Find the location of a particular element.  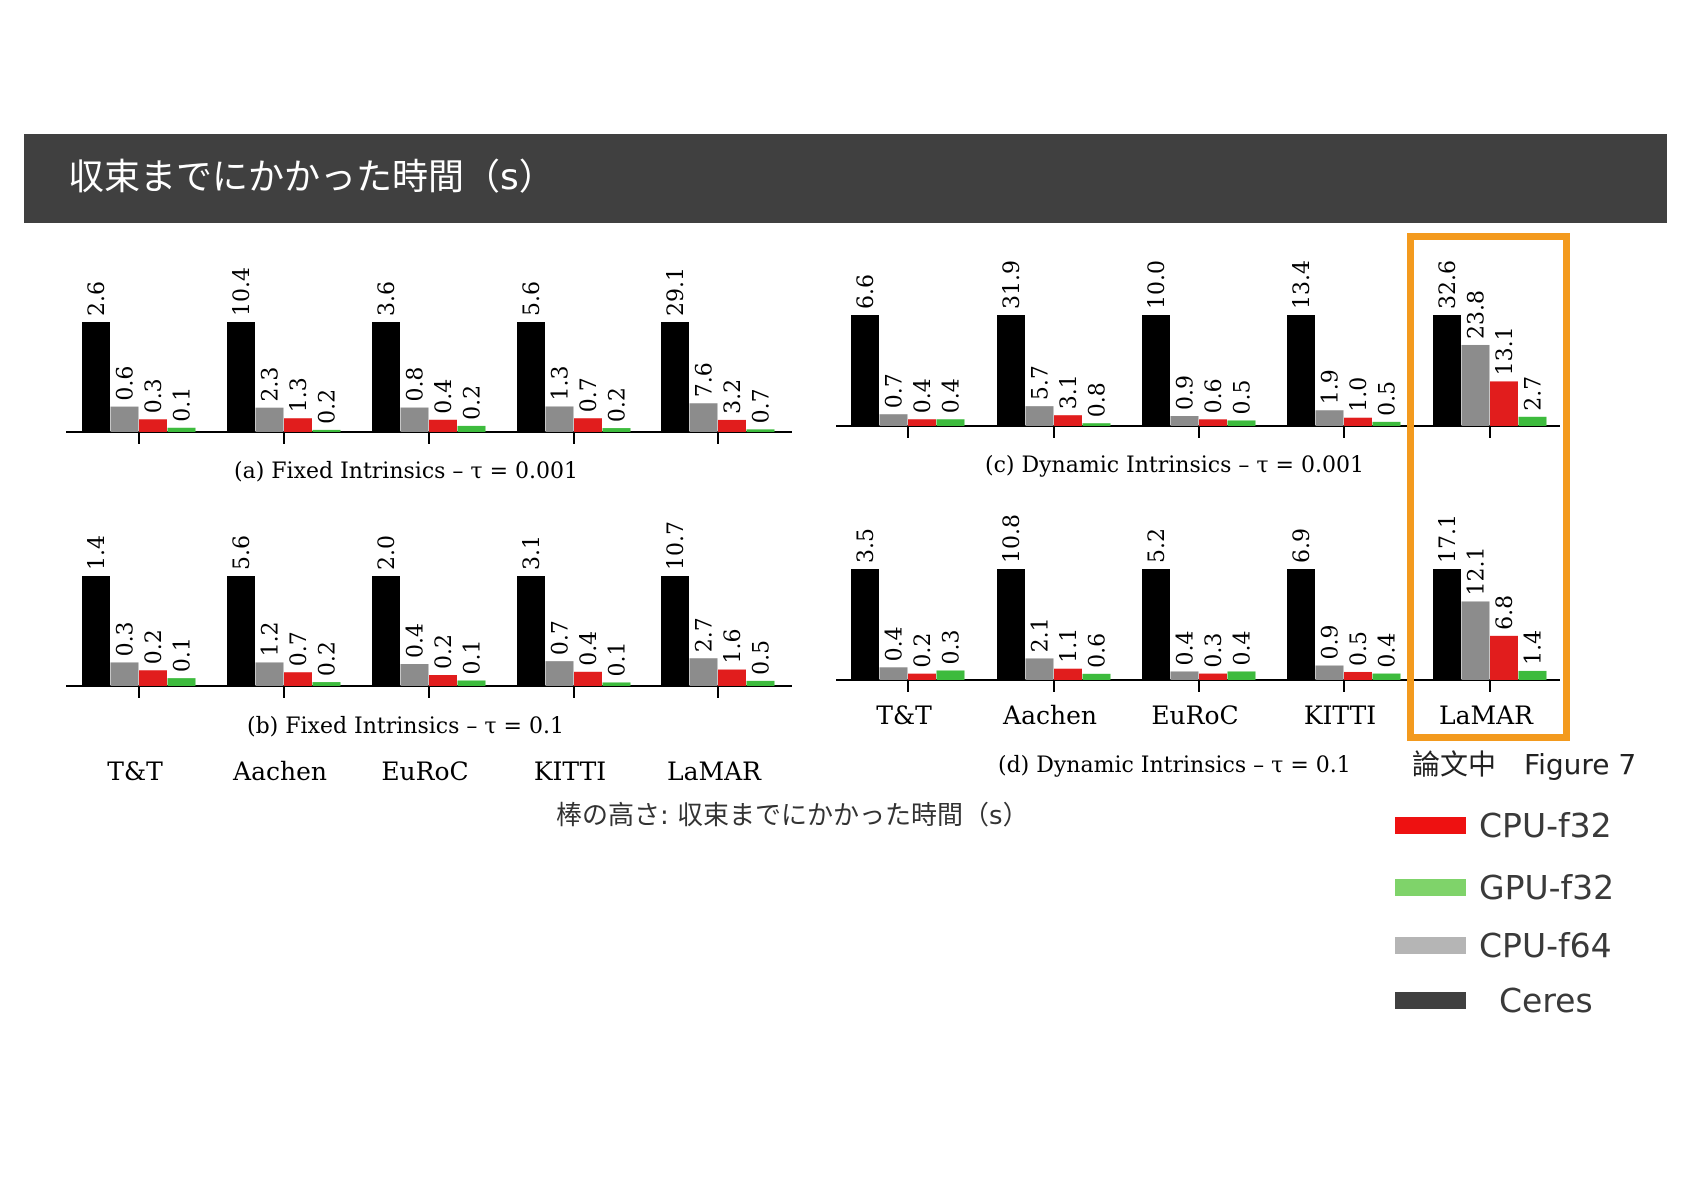

data-label: 1.2 is located at coordinates (271, 638).